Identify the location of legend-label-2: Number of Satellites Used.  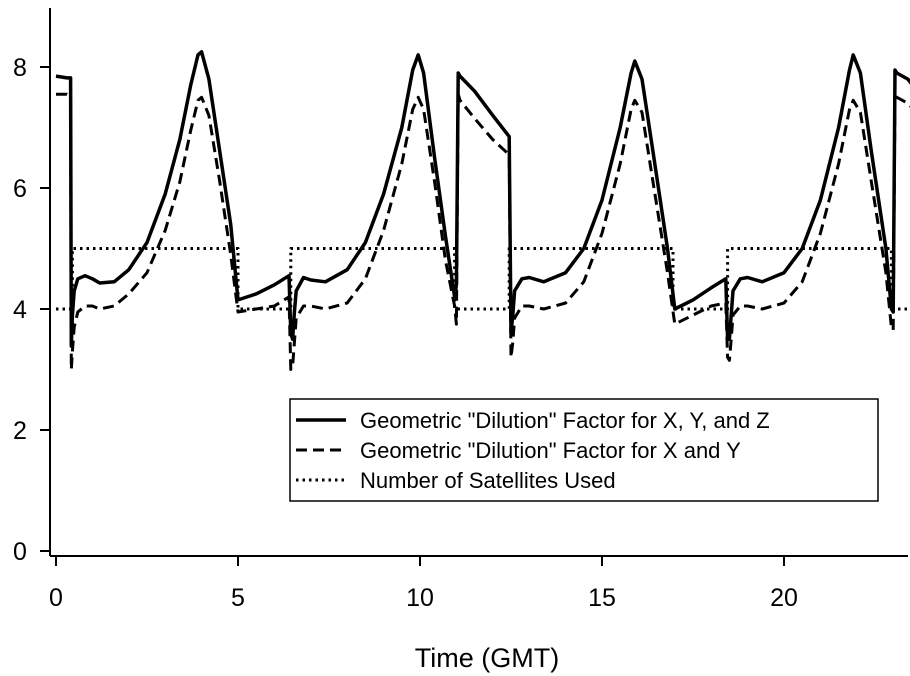
(488, 480).